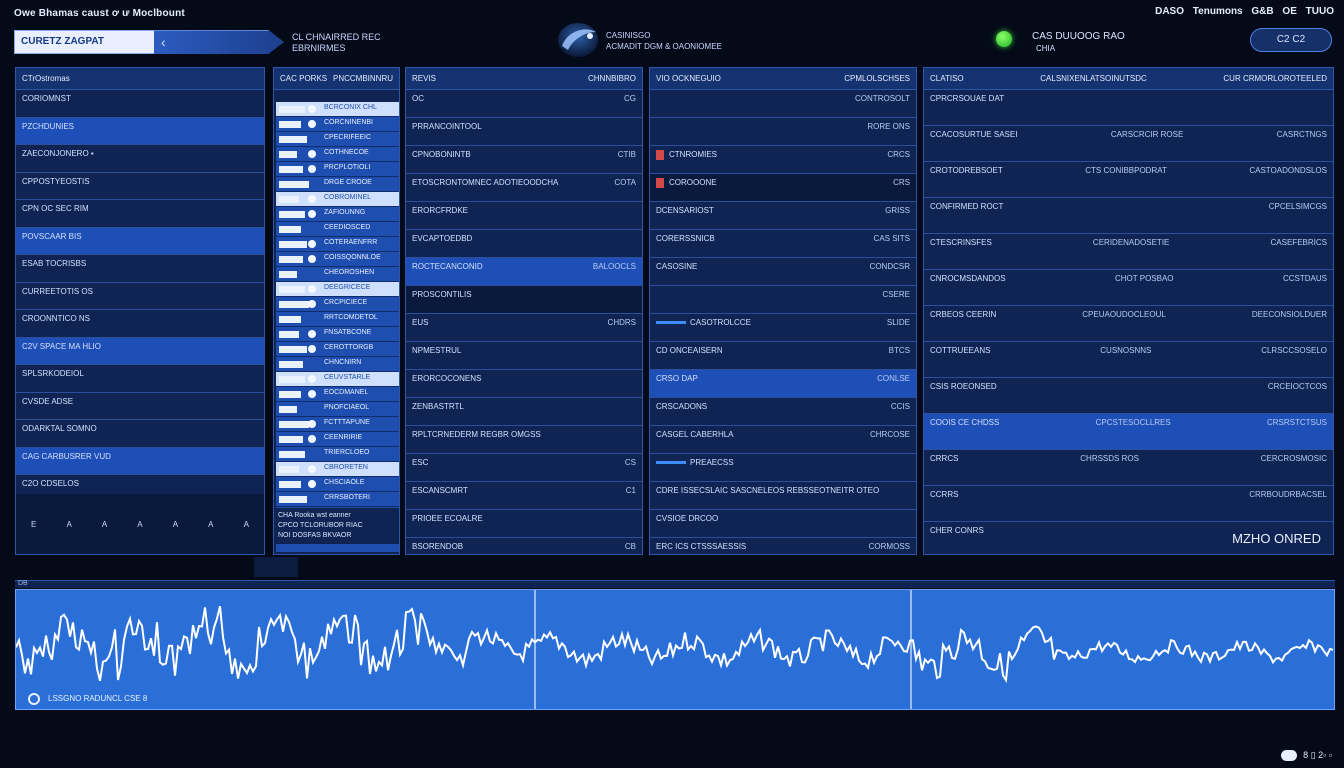 The image size is (1344, 768). What do you see at coordinates (1217, 11) in the screenshot?
I see `menu-item-2: Tenumons` at bounding box center [1217, 11].